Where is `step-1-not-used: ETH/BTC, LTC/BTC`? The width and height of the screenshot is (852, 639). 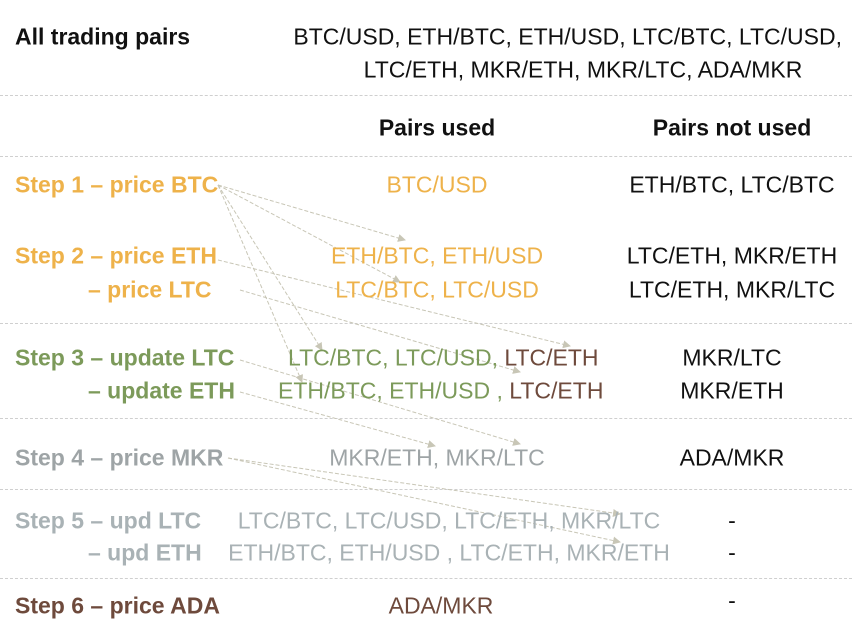 step-1-not-used: ETH/BTC, LTC/BTC is located at coordinates (732, 184).